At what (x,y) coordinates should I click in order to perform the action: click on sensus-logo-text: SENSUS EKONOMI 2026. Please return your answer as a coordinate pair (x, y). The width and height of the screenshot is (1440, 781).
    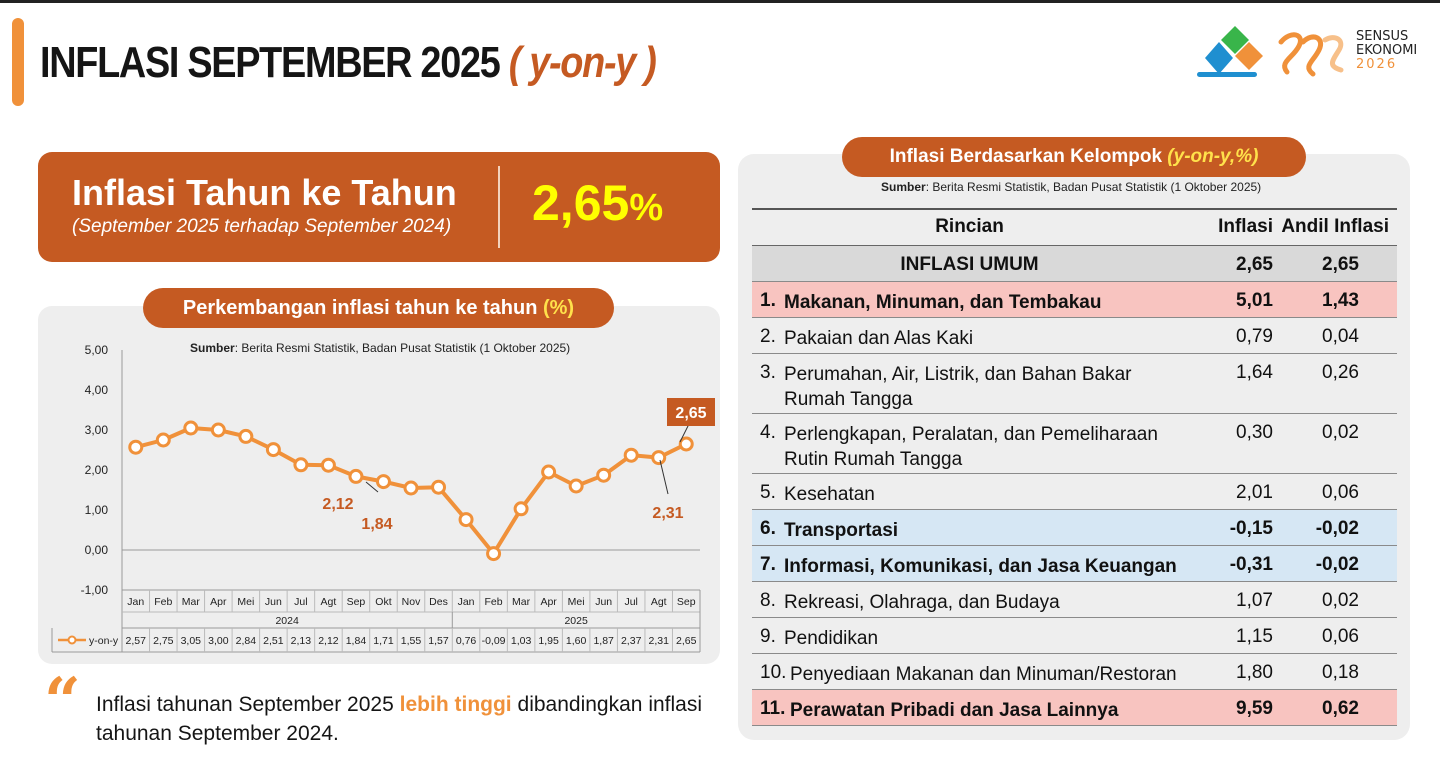
    Looking at the image, I should click on (1386, 51).